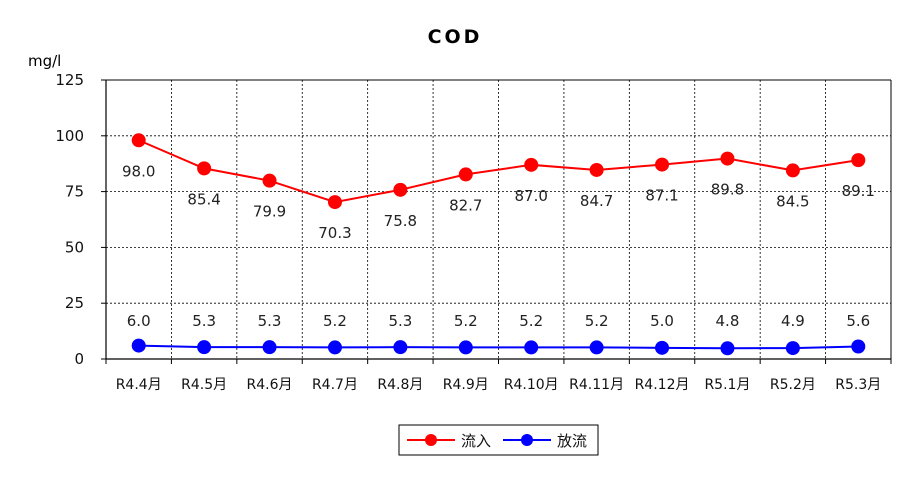 Image resolution: width=913 pixels, height=495 pixels. I want to click on y-tick-label: 25, so click(74, 303).